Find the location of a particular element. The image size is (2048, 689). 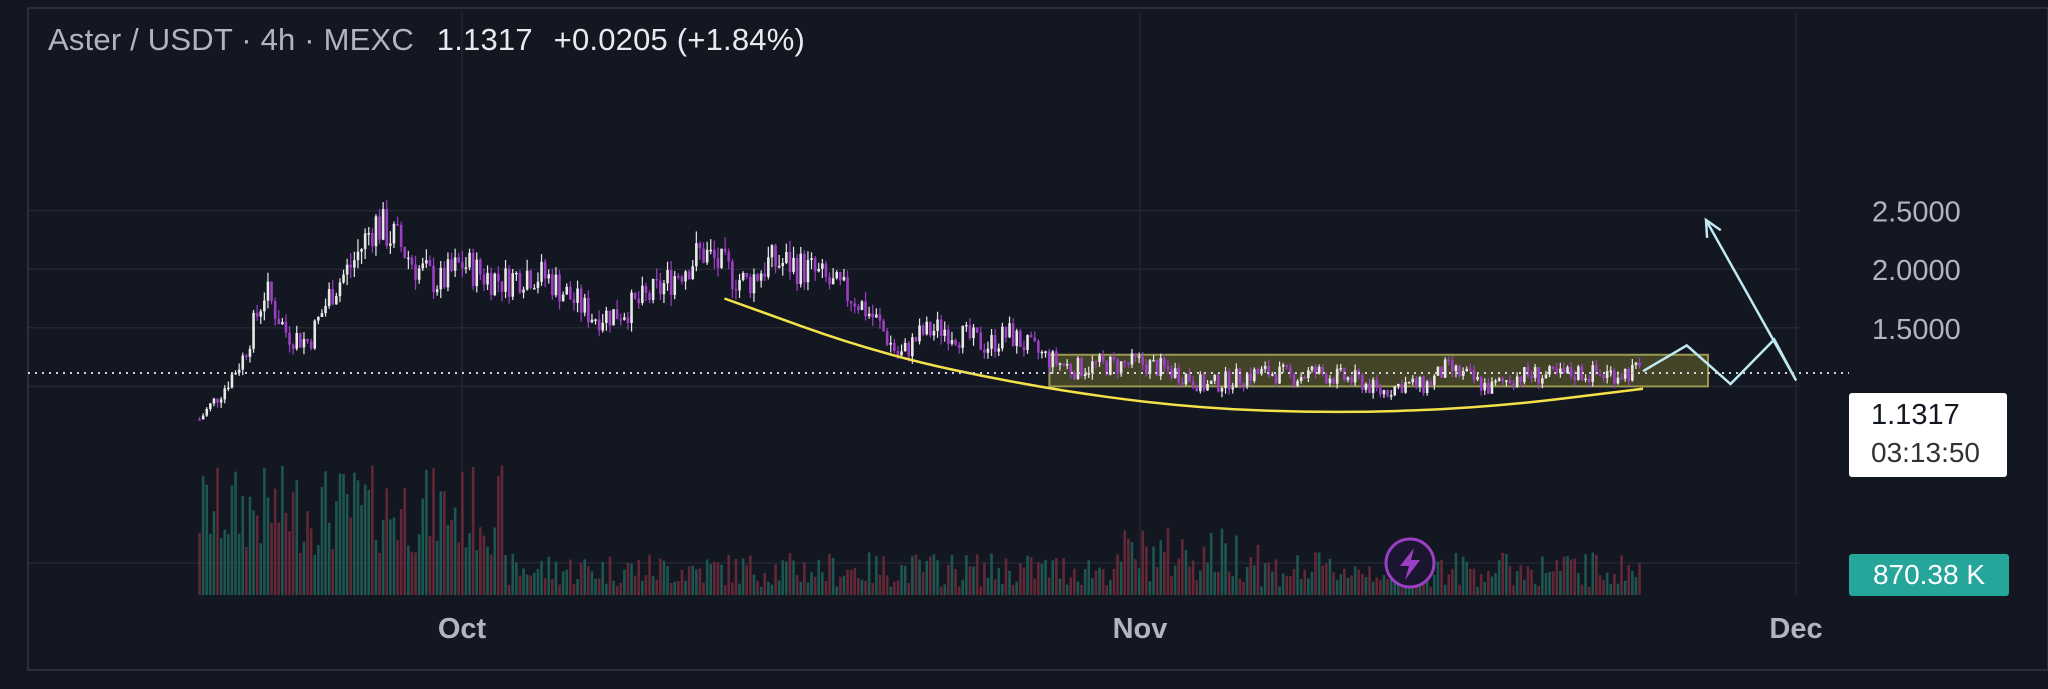

range-box is located at coordinates (1378, 370).